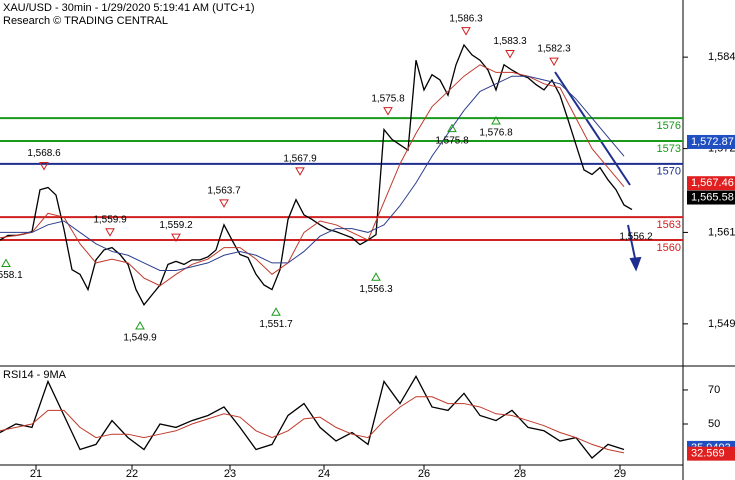 The width and height of the screenshot is (735, 480). I want to click on level-label: 1573, so click(669, 149).